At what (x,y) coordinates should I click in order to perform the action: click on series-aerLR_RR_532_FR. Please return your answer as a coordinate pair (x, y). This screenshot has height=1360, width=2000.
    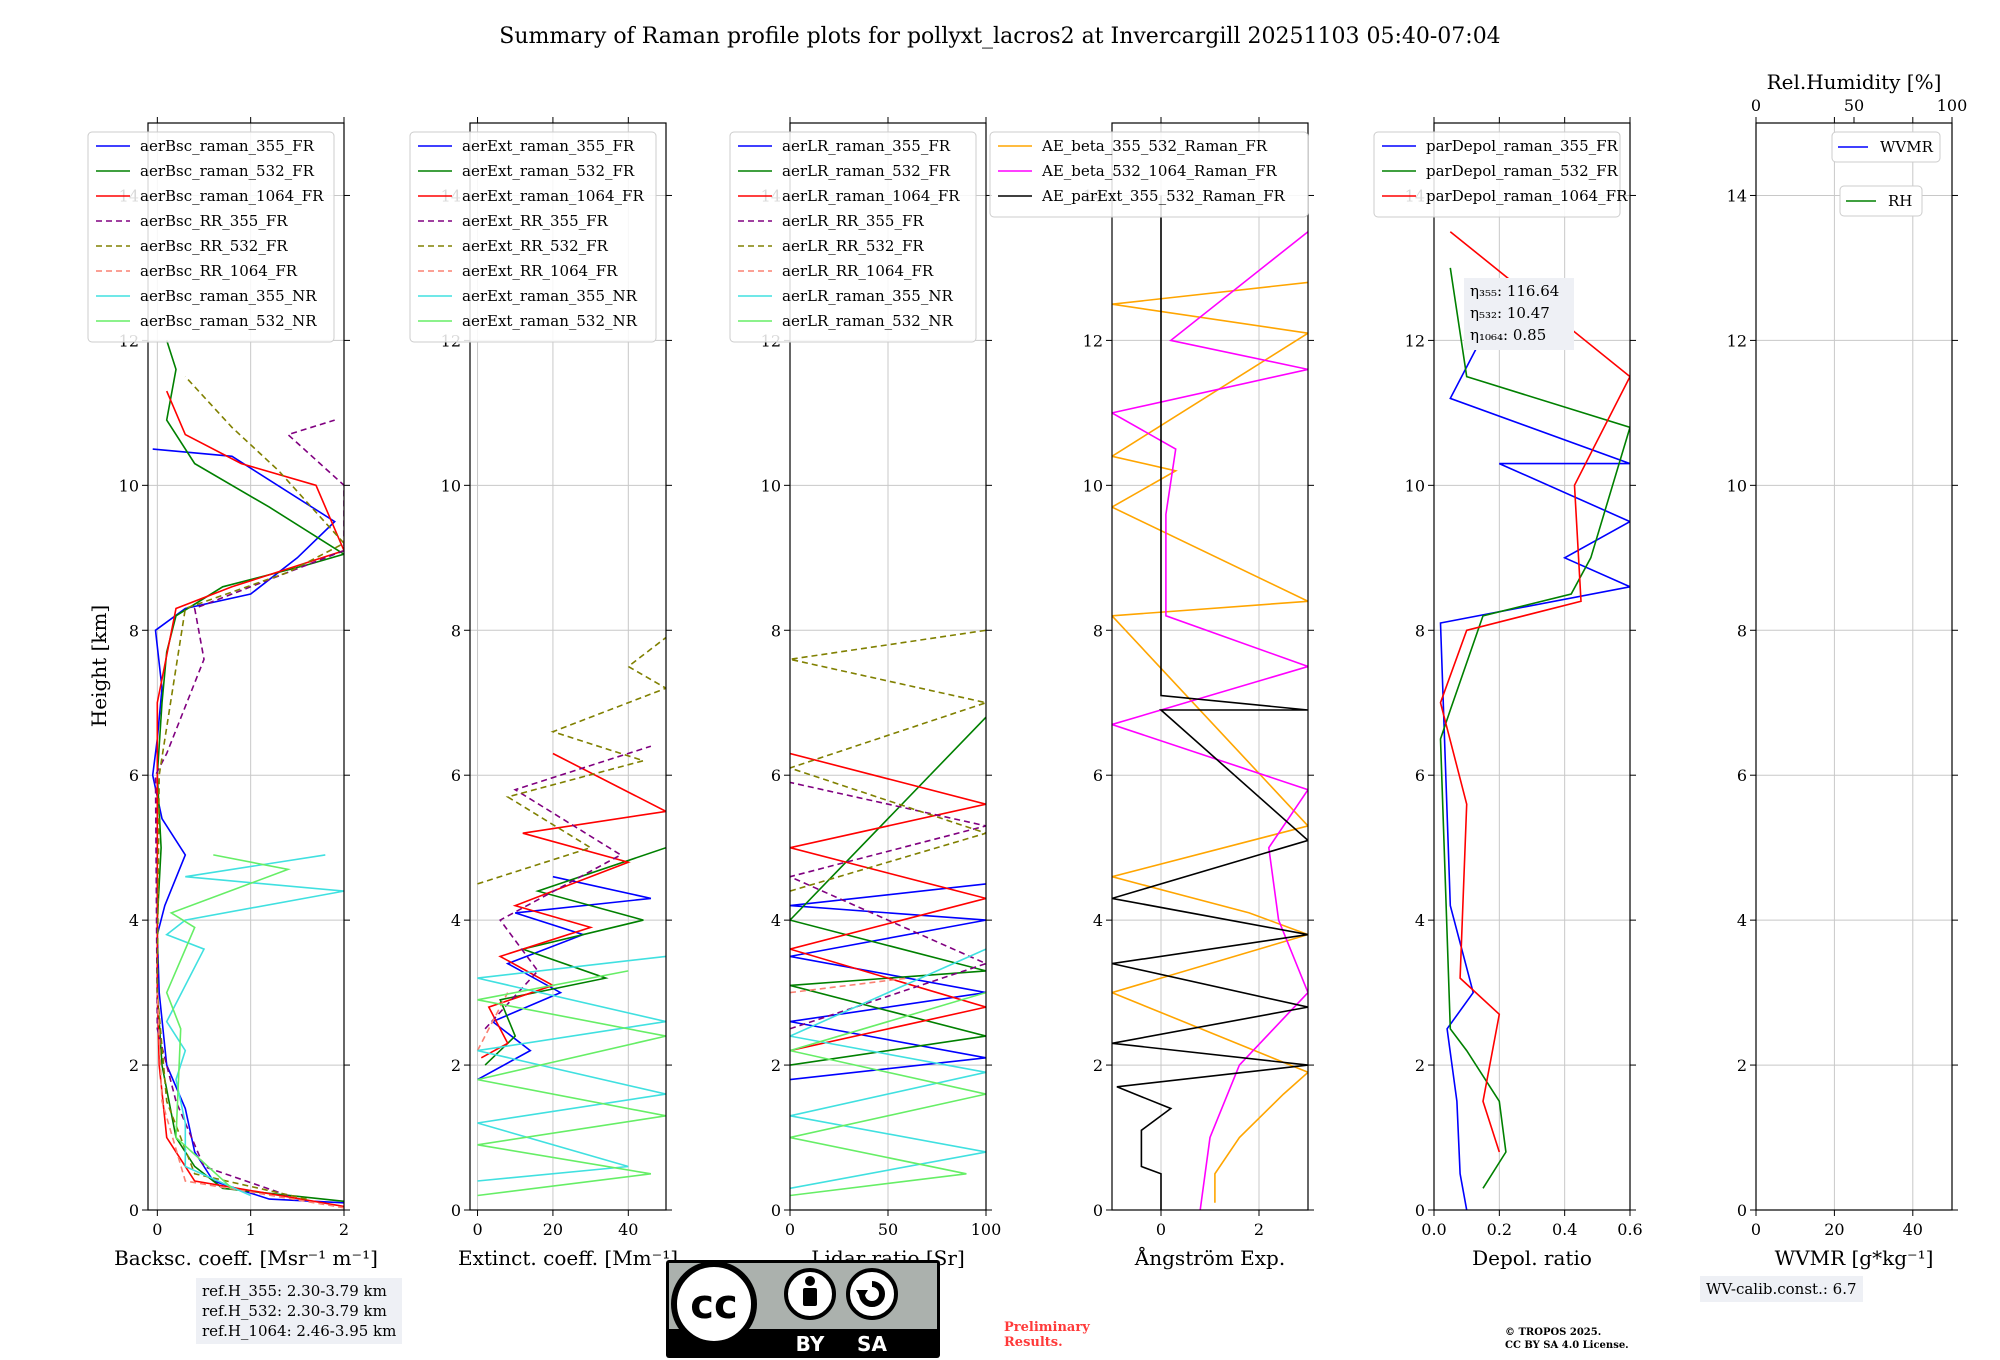
    Looking at the image, I should click on (888, 760).